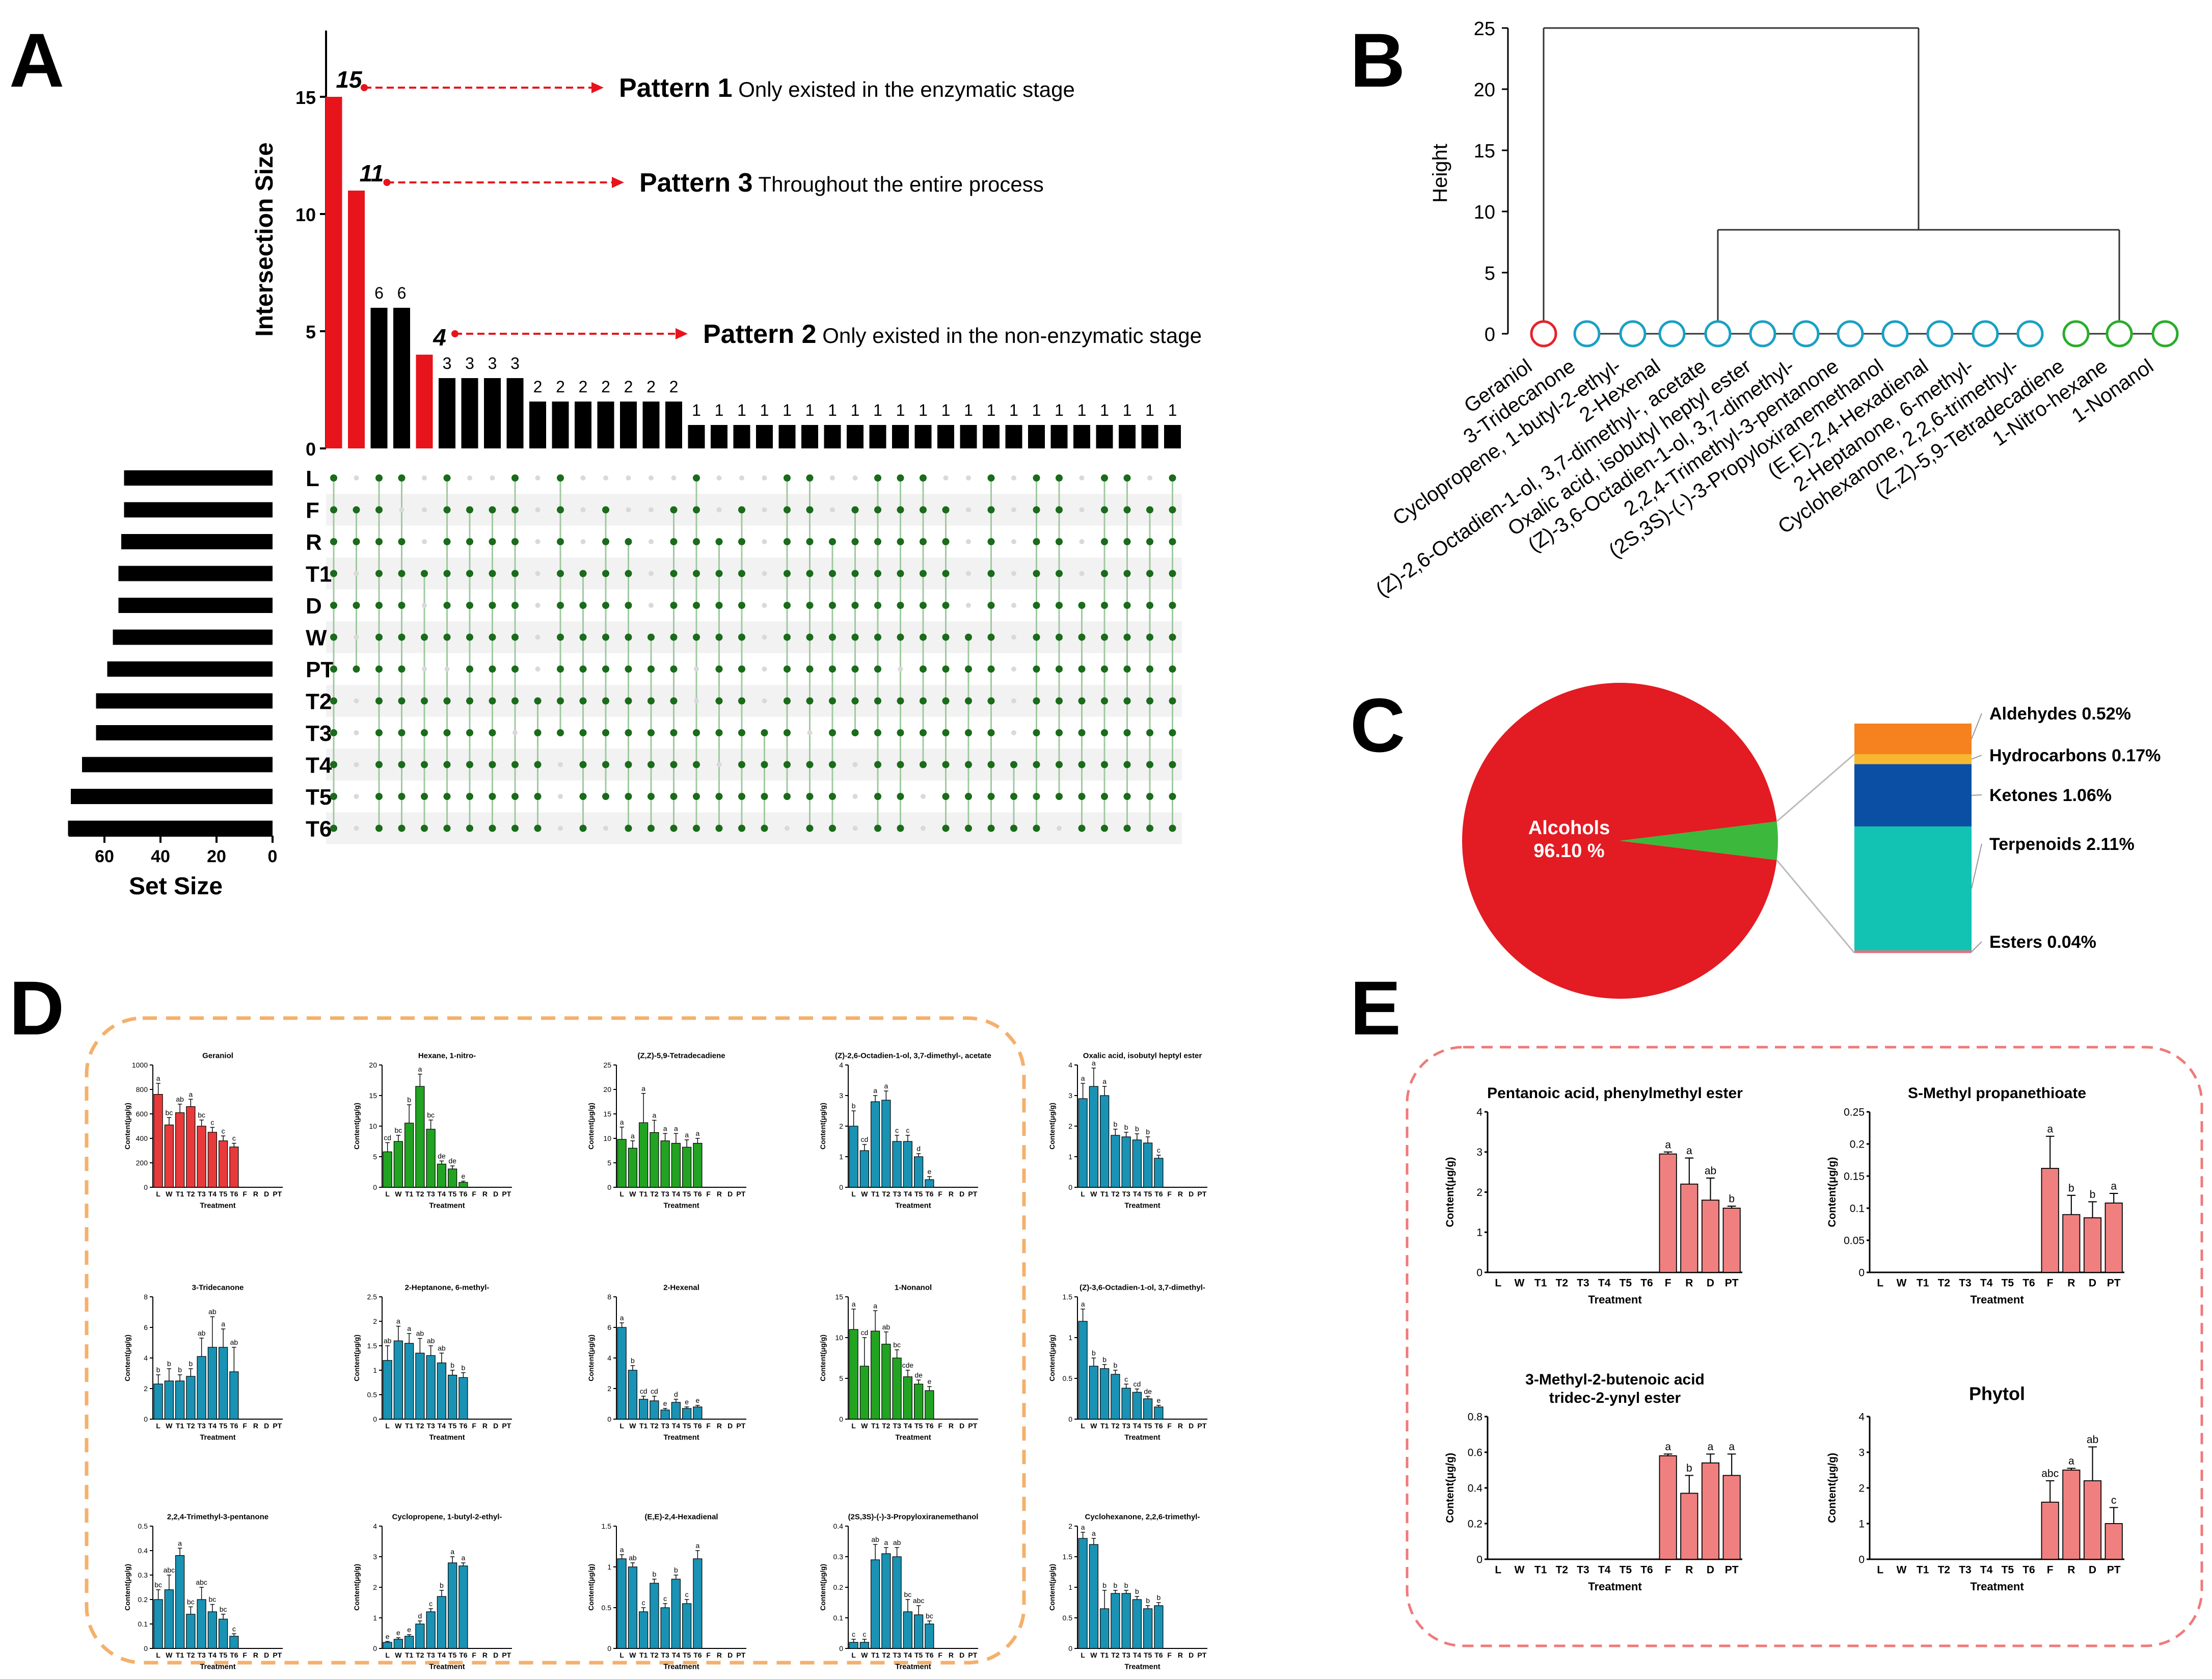 Image resolution: width=2212 pixels, height=1679 pixels. What do you see at coordinates (442, 1156) in the screenshot?
I see `significance-letter: de` at bounding box center [442, 1156].